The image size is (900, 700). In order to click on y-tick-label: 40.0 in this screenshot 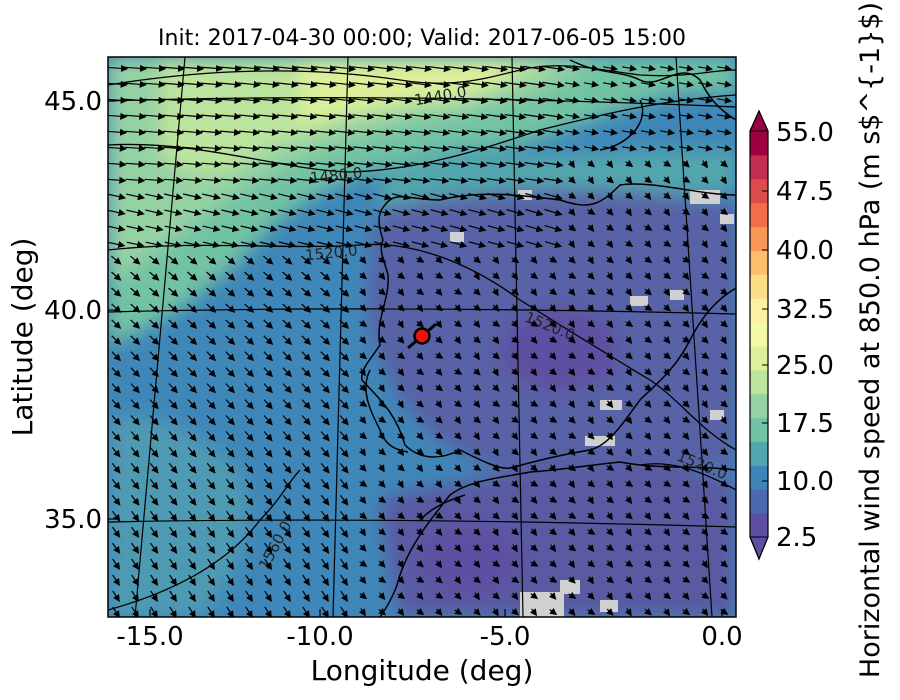, I will do `click(73, 311)`.